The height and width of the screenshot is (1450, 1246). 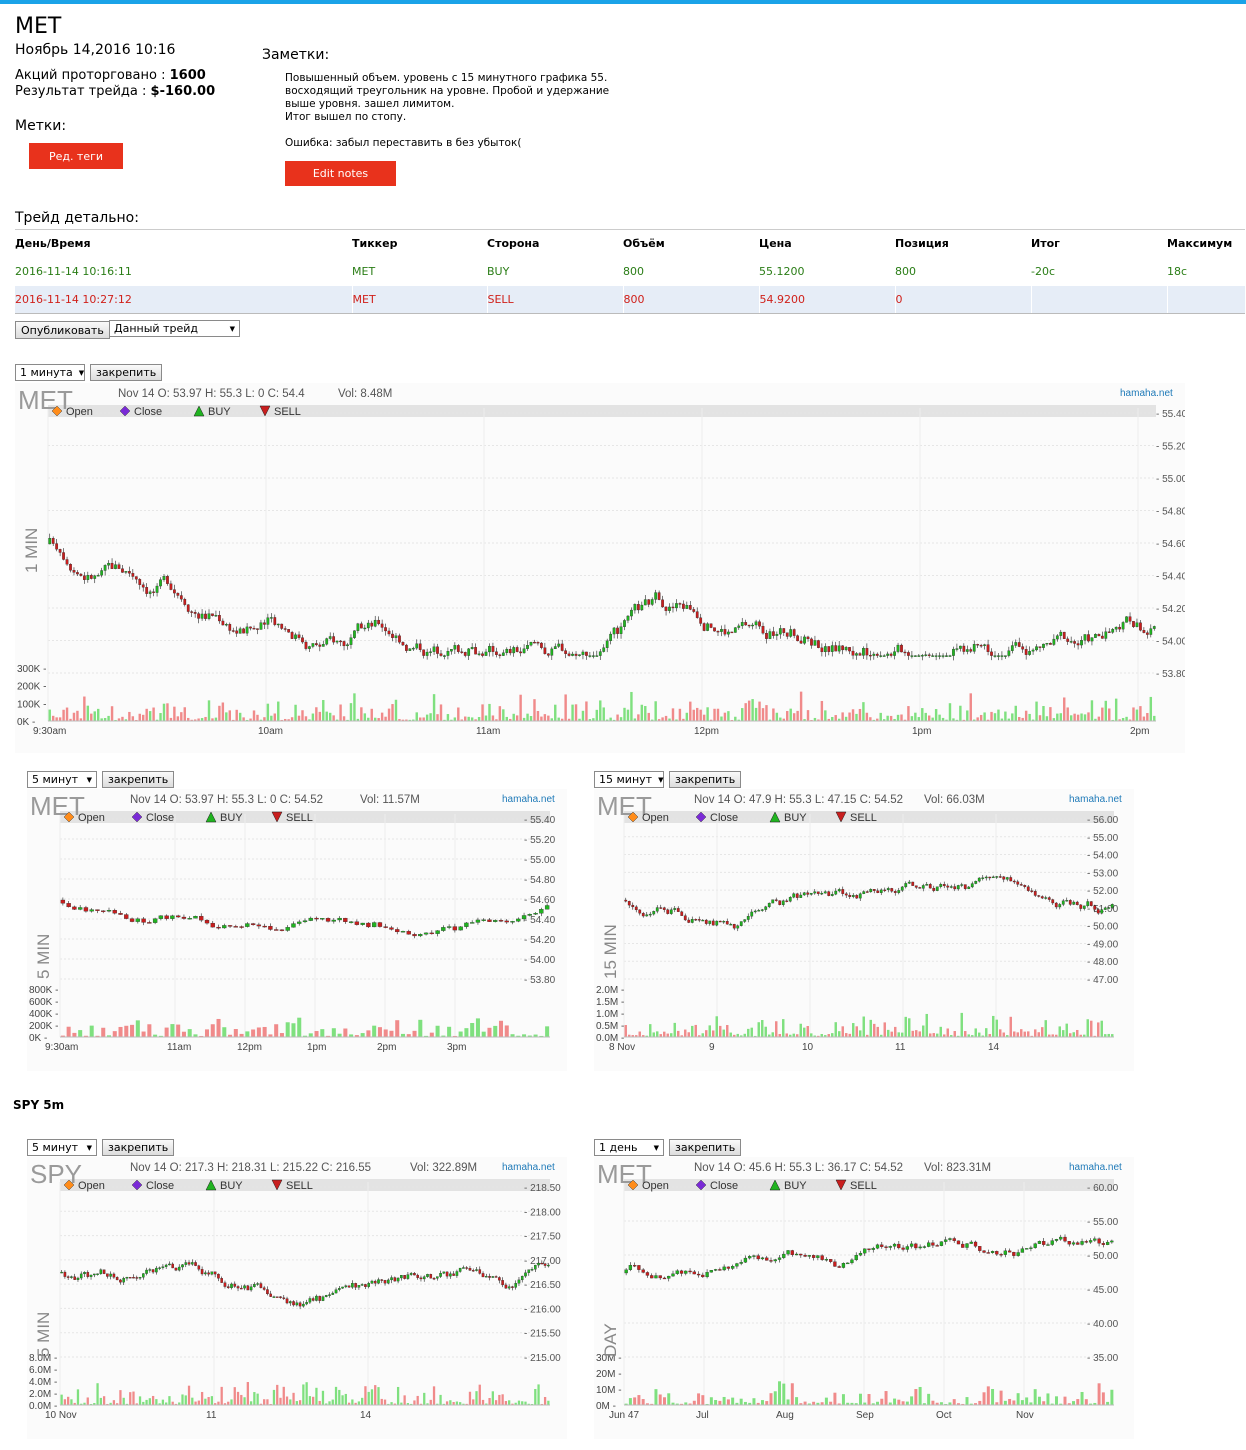 What do you see at coordinates (73, 271) in the screenshot?
I see `table-cell: 2016-11-14 10:16:11` at bounding box center [73, 271].